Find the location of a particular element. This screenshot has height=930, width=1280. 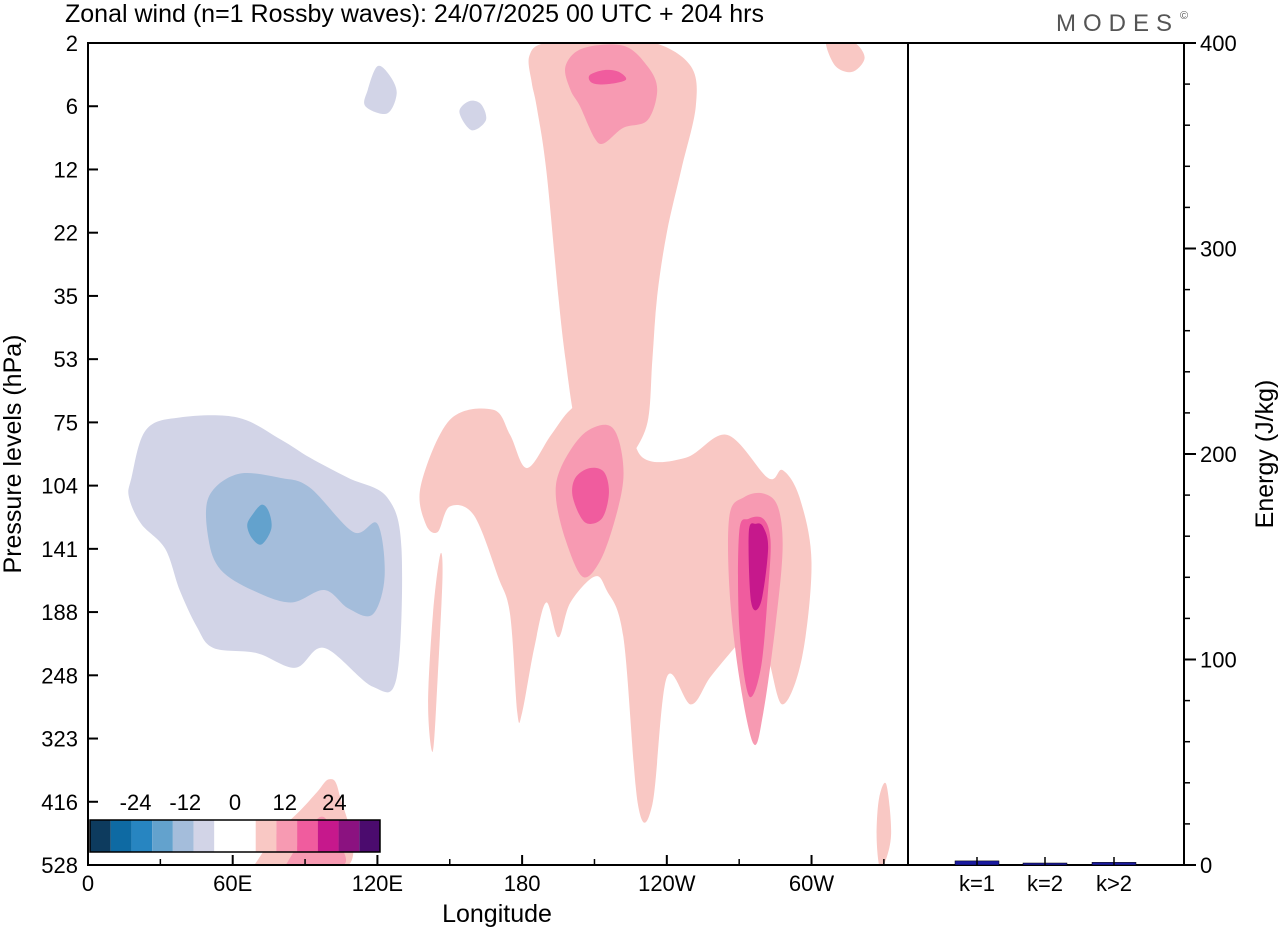

contour-region-pos-top-right is located at coordinates (845, 58).